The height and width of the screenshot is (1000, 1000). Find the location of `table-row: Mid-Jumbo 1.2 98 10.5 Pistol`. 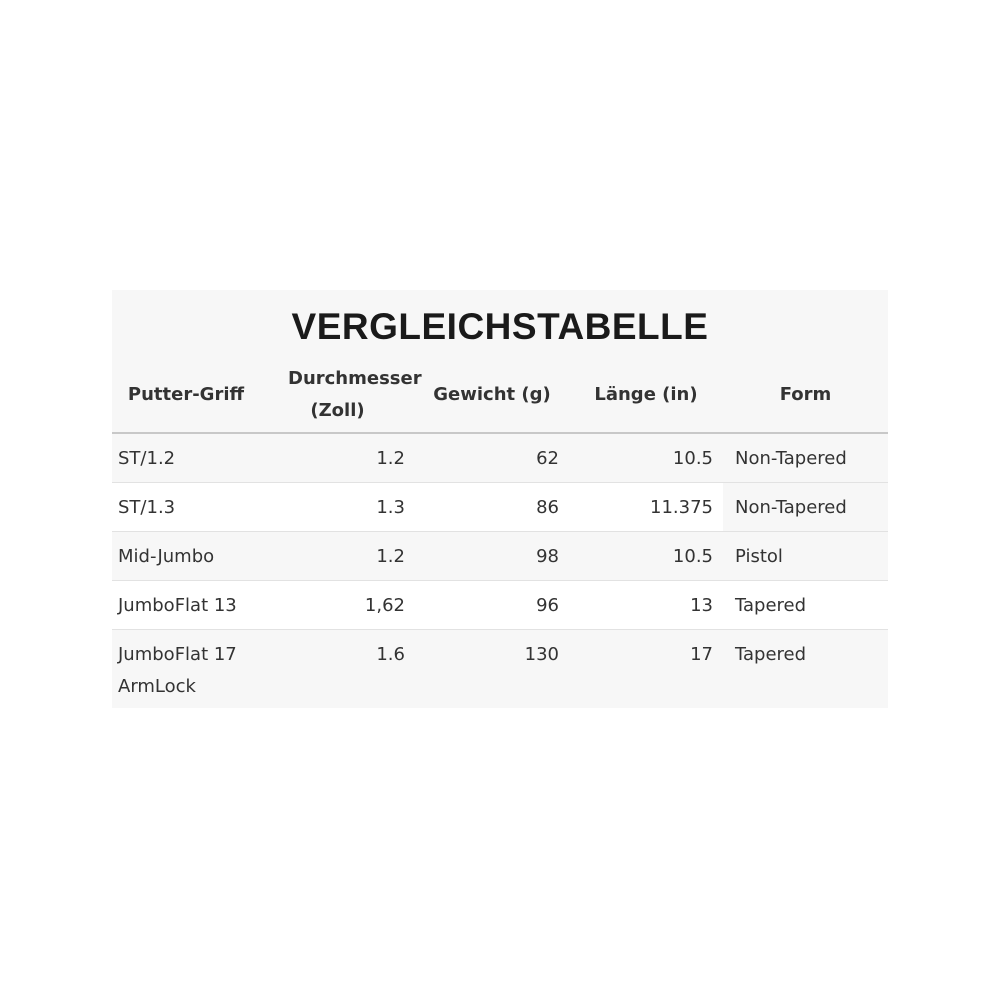

table-row: Mid-Jumbo 1.2 98 10.5 Pistol is located at coordinates (500, 556).